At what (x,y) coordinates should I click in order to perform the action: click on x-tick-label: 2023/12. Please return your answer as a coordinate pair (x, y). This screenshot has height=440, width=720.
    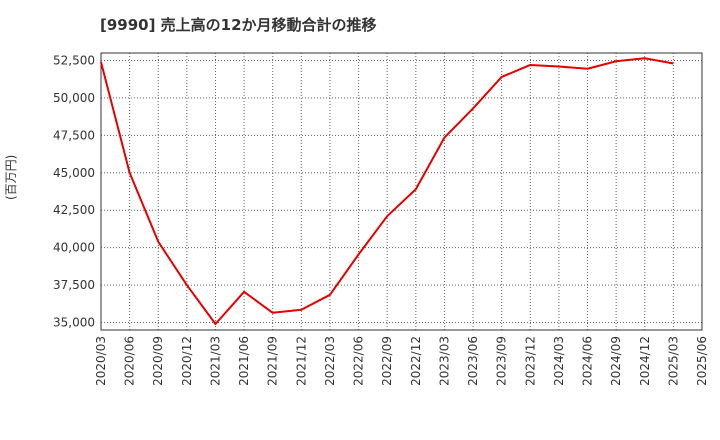
    Looking at the image, I should click on (530, 361).